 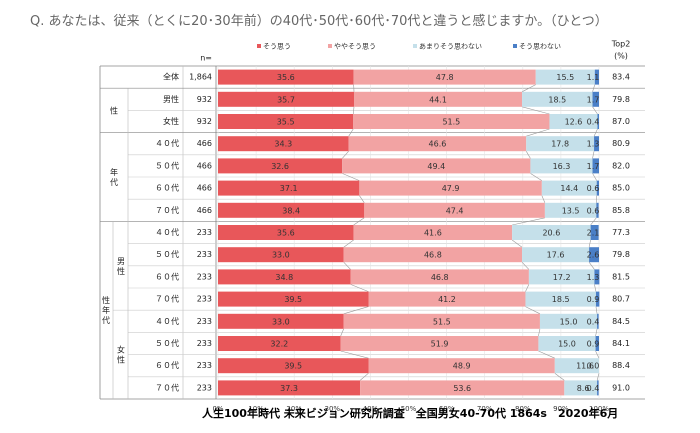 I want to click on bar-row: 34.8 46.8 17.2 1.3 ６０代 233 81.5, so click(x=392, y=277).